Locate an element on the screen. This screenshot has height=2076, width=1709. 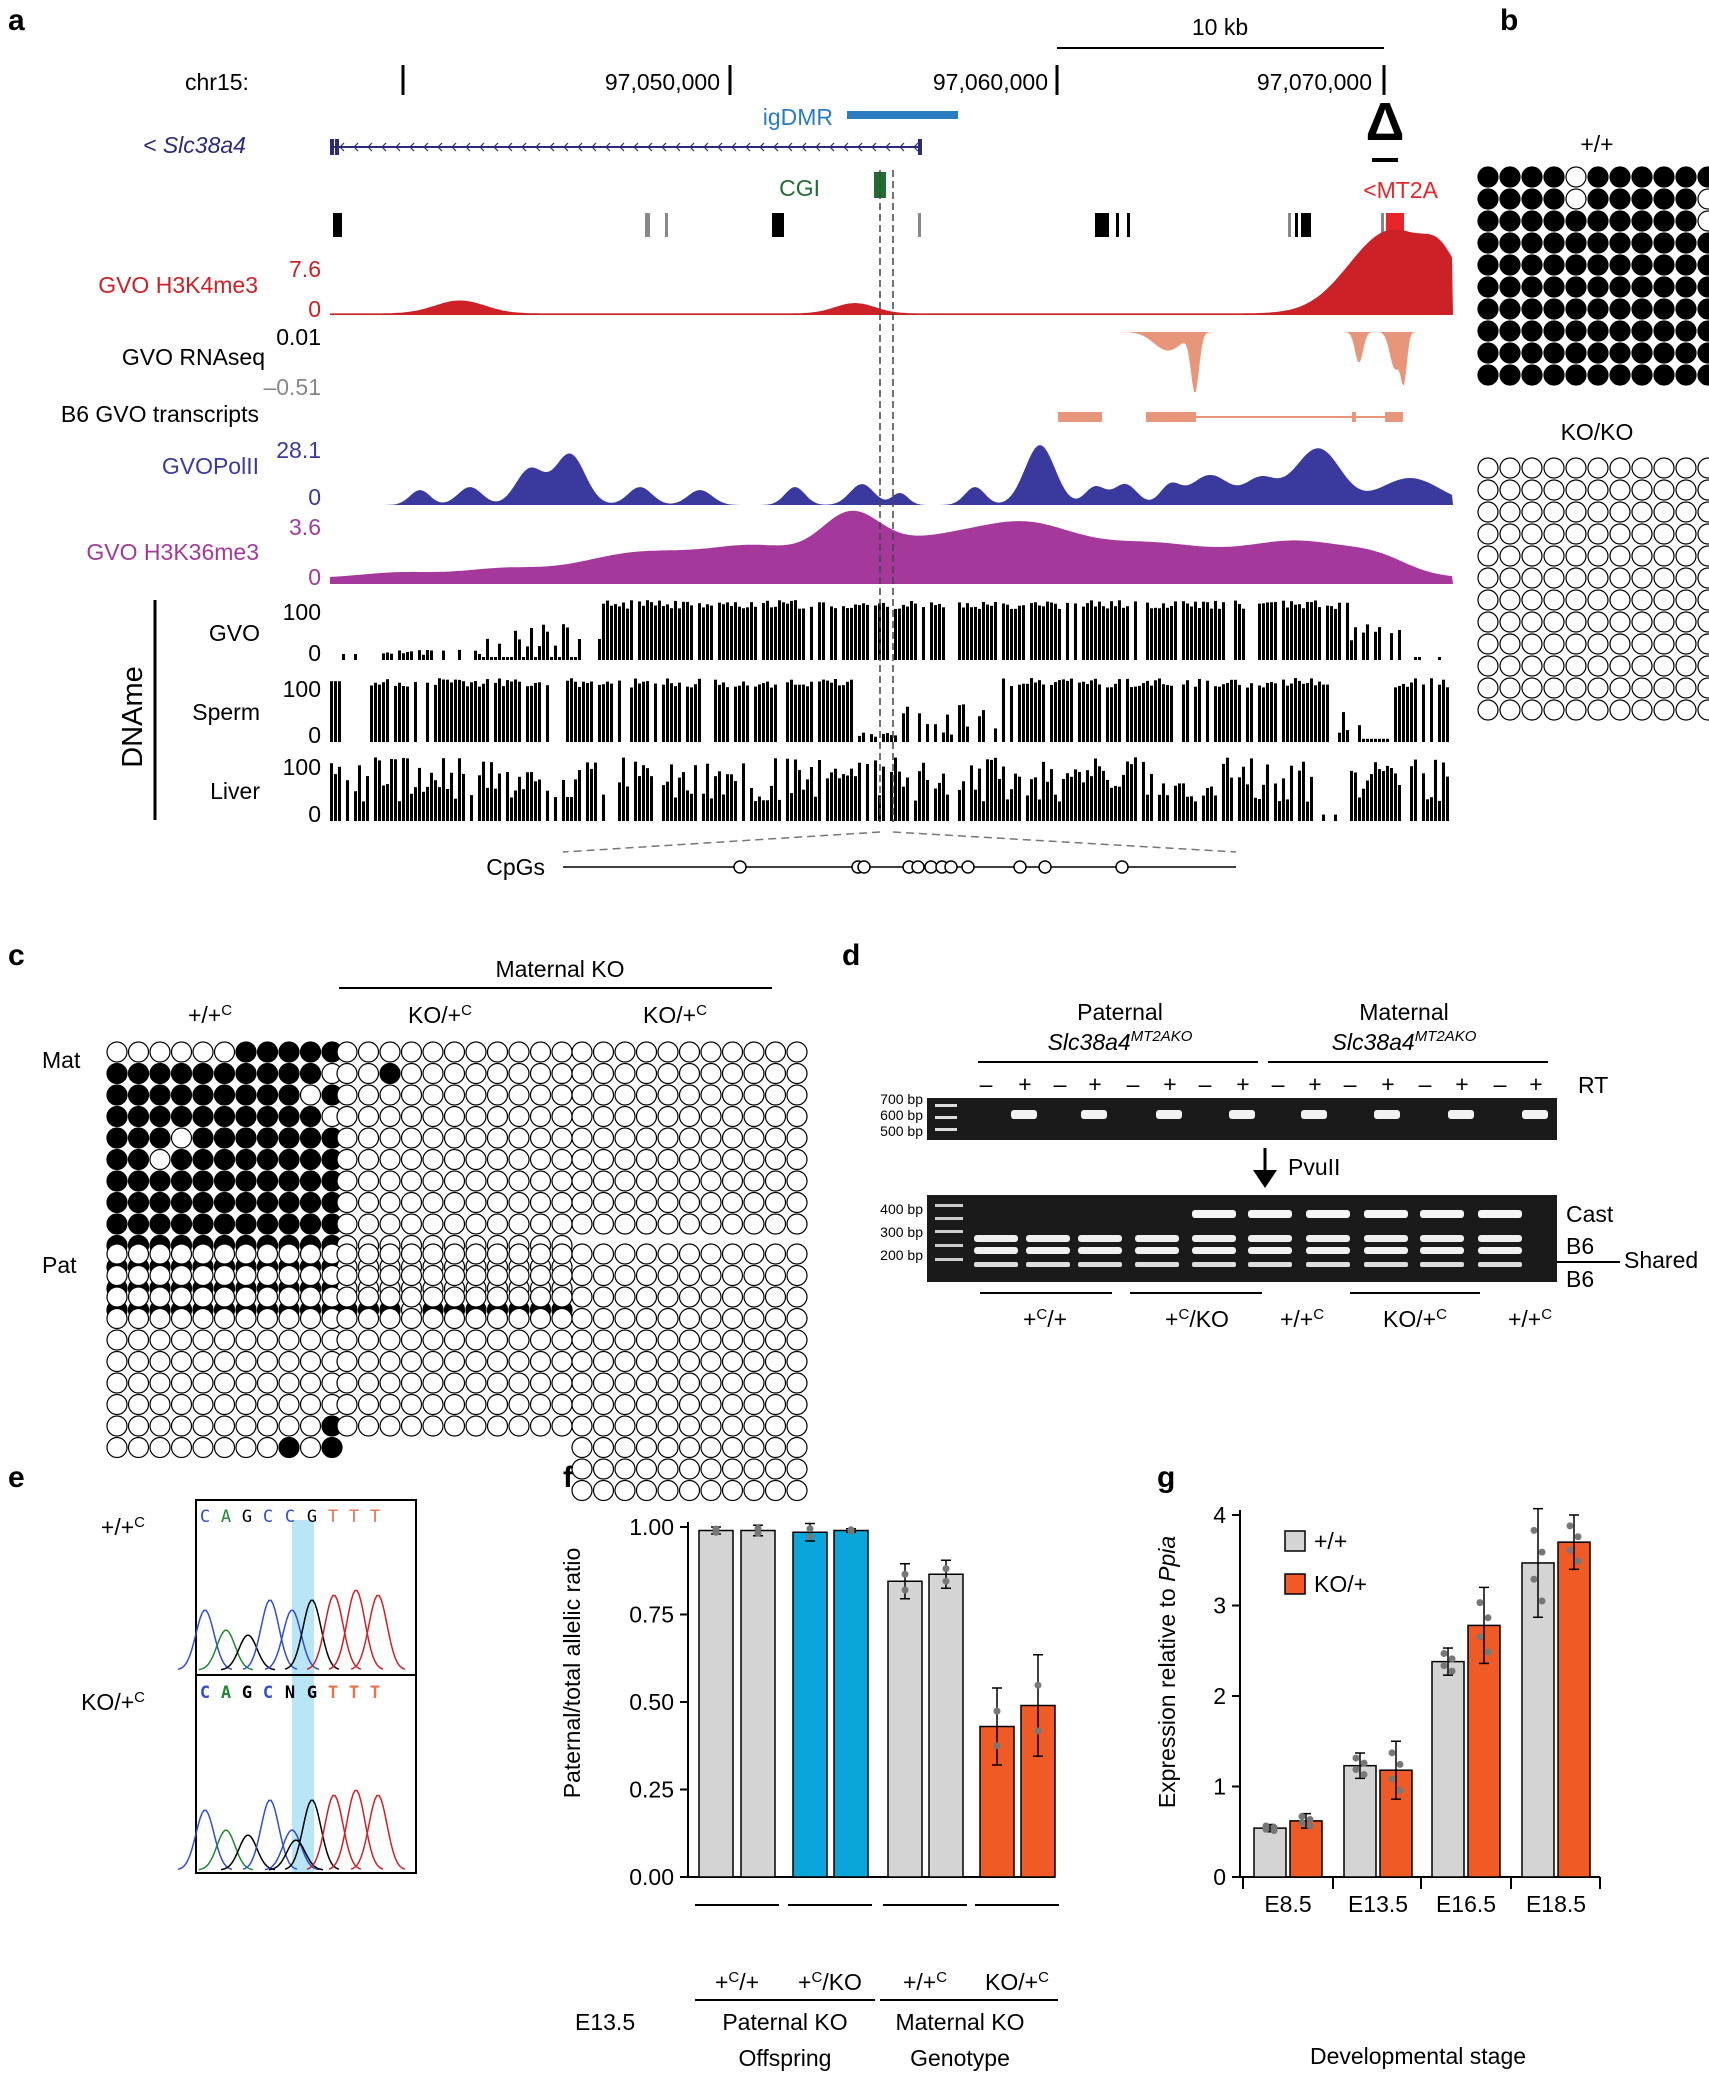
rt-band is located at coordinates (1094, 1114).